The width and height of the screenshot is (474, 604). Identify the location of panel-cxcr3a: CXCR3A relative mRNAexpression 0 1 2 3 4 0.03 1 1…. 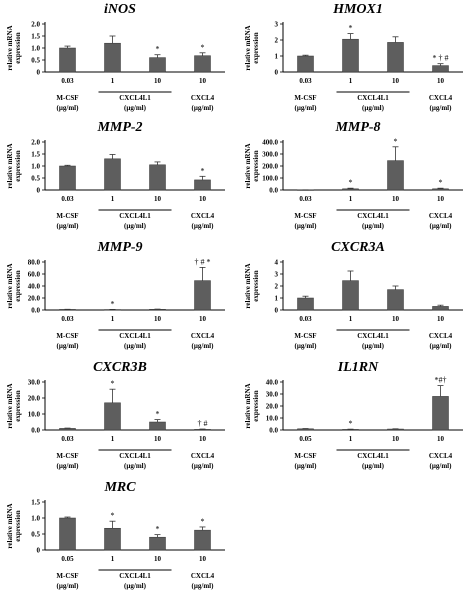
(353, 297).